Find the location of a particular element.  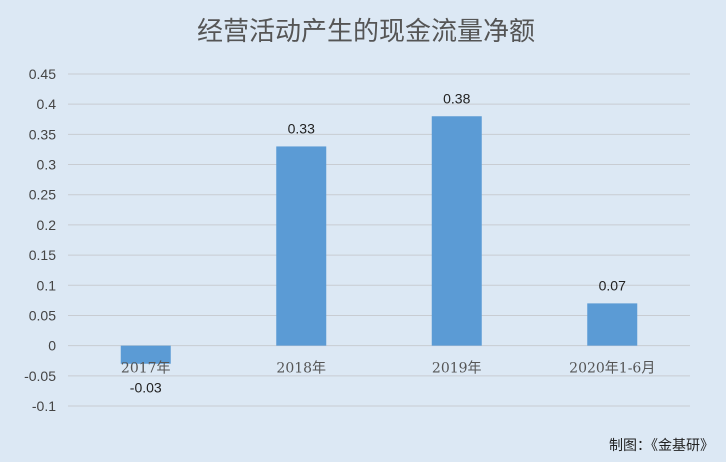

x-category-label: 2018年 is located at coordinates (301, 369).